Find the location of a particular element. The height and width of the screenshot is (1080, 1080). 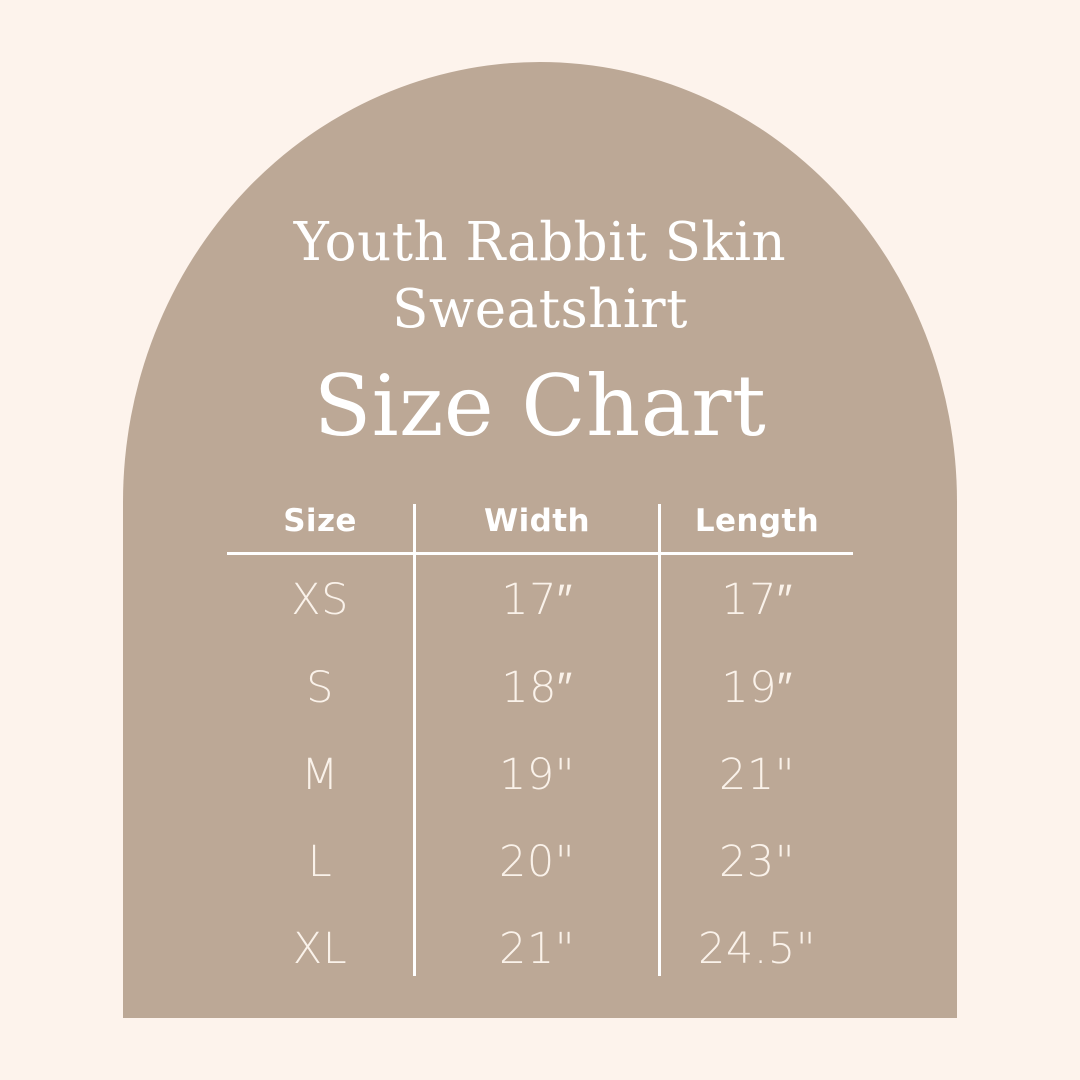

table-row: M is located at coordinates (320, 775).